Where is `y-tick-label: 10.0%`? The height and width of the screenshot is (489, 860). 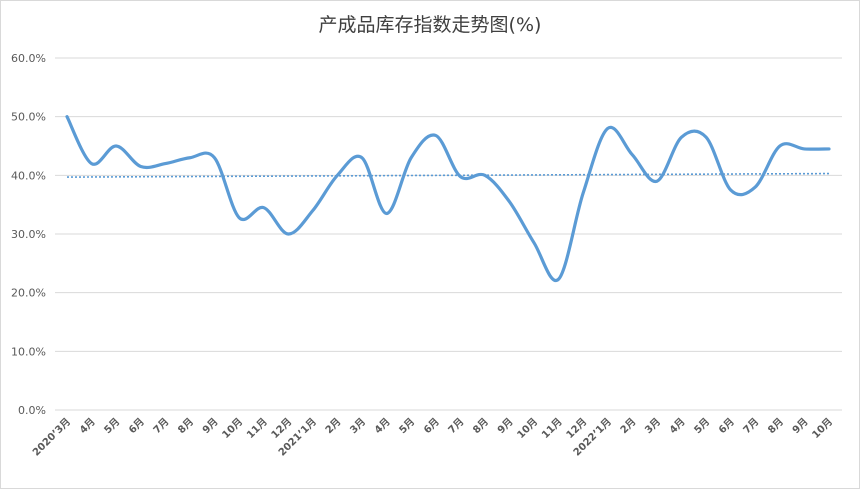
y-tick-label: 10.0% is located at coordinates (28, 351).